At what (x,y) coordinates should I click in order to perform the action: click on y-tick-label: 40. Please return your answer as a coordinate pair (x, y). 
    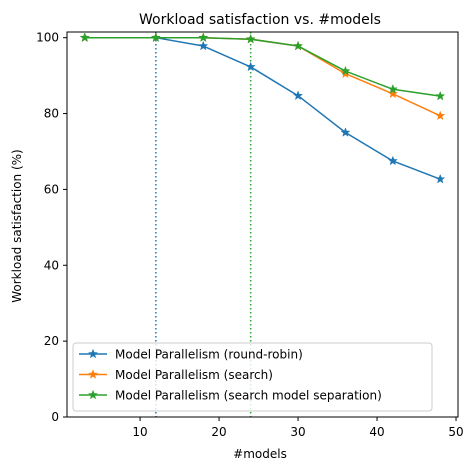
    Looking at the image, I should click on (51, 265).